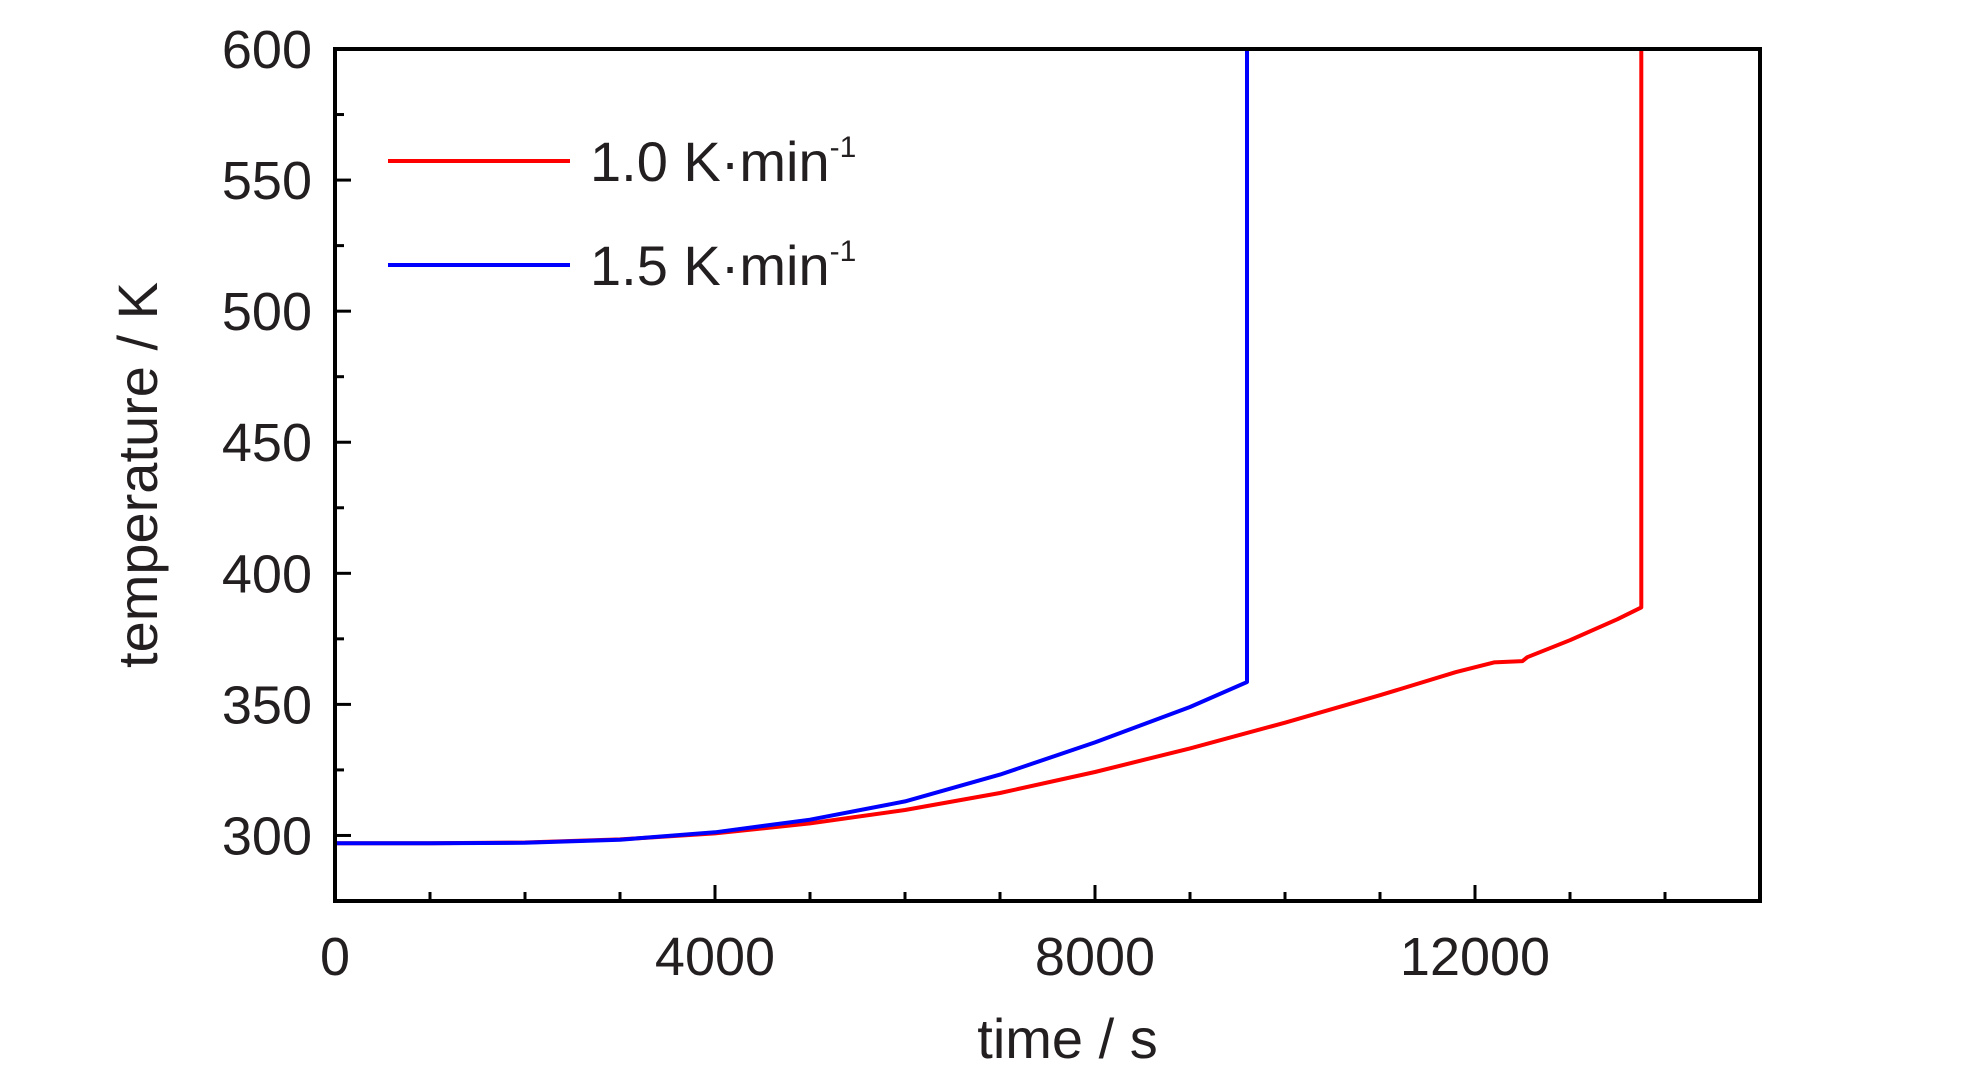 The width and height of the screenshot is (1984, 1068). I want to click on y-tick-label: 350, so click(267, 705).